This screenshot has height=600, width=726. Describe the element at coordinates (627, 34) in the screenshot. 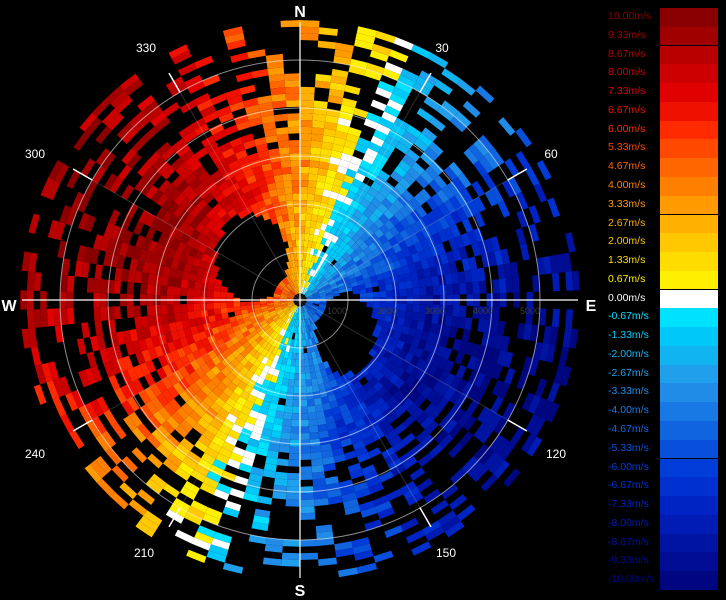

I see `legend-label: 9.33m/s` at that location.